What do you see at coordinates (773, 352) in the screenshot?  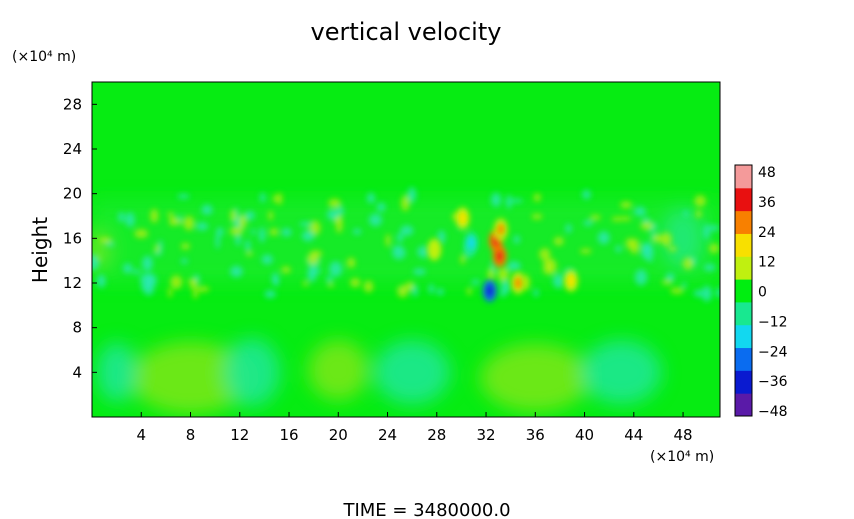 I see `colorbar-label-6: −24` at bounding box center [773, 352].